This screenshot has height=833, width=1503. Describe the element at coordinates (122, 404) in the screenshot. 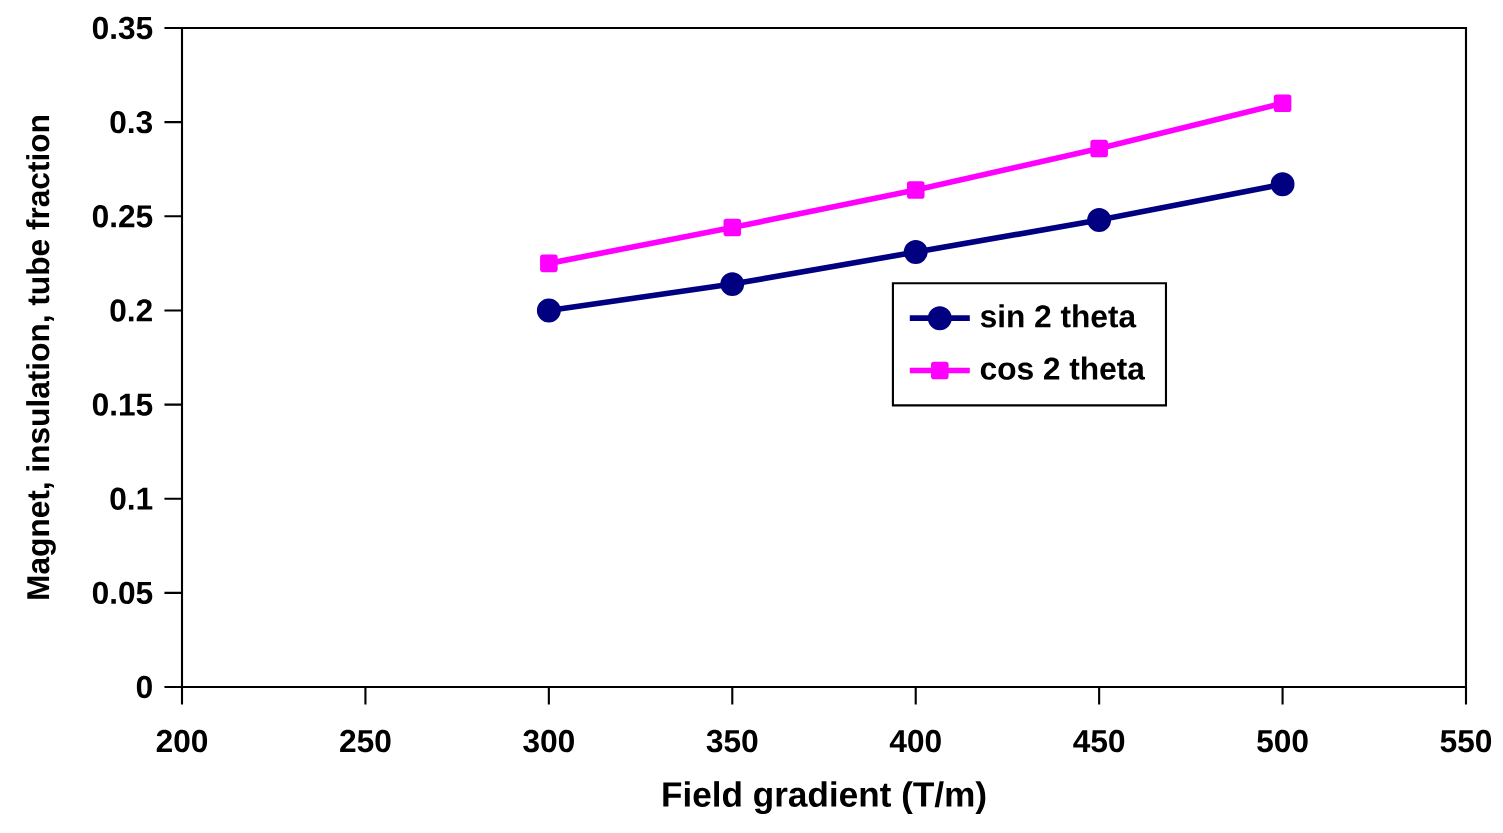

I see `y-tick-label: 0.15` at that location.